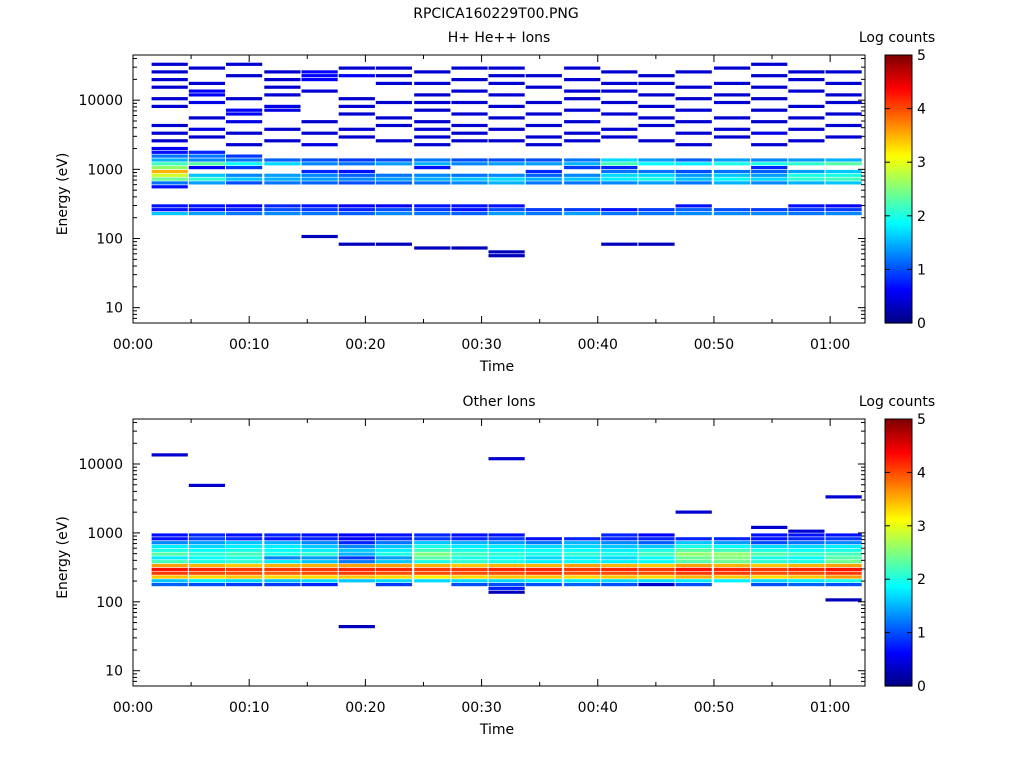 This screenshot has height=768, width=1024. Describe the element at coordinates (921, 420) in the screenshot. I see `colorbar-tick-label: 5` at that location.